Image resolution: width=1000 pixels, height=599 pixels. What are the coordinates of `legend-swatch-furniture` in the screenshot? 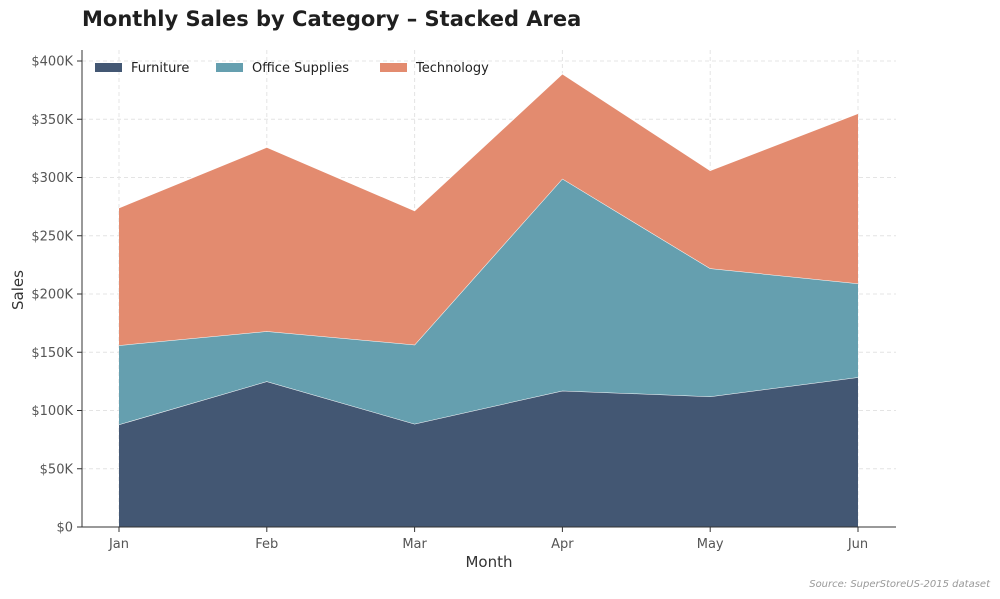 It's located at (108, 67).